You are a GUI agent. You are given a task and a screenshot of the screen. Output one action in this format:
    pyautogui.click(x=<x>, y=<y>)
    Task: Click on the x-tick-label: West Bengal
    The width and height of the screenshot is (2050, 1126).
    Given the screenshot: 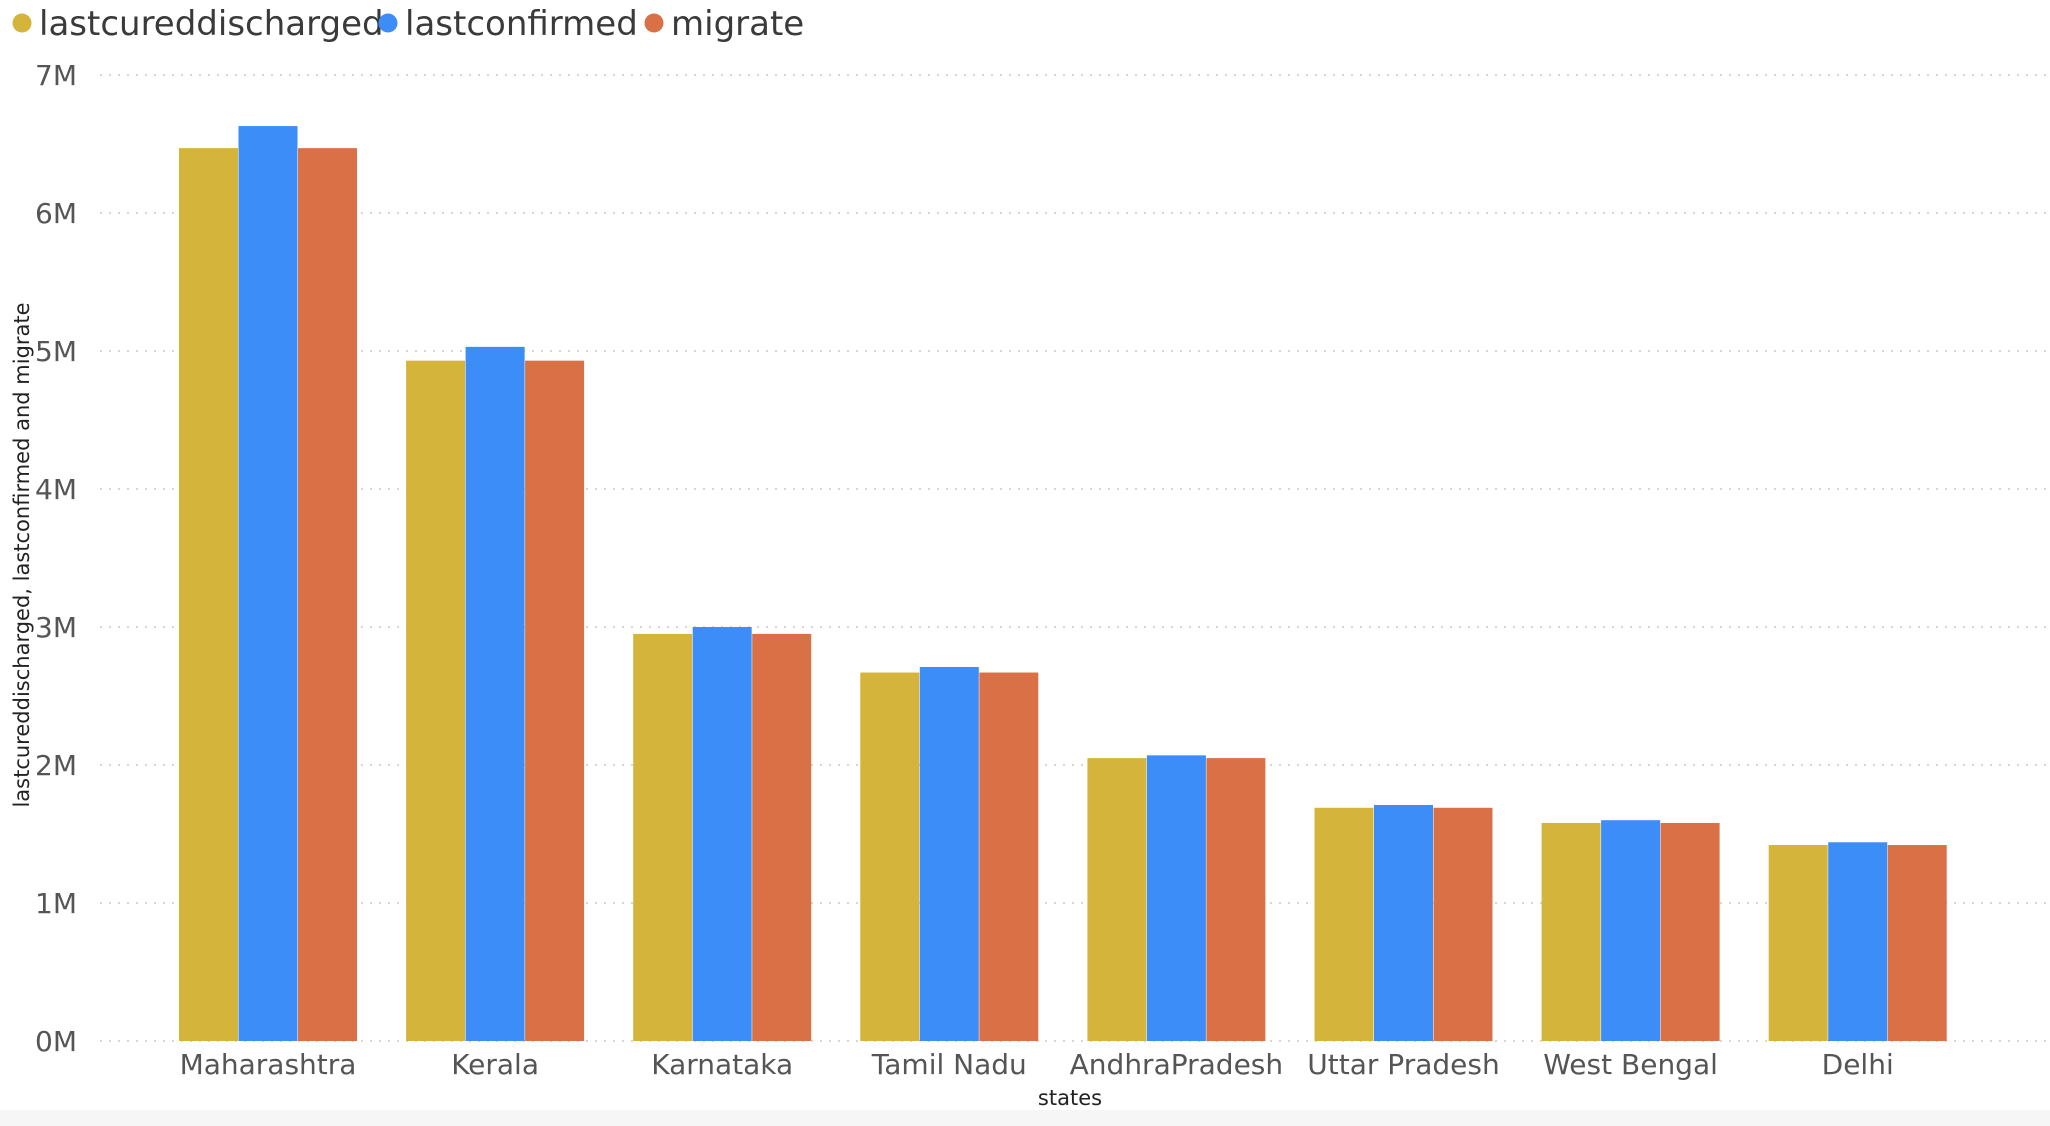 What is the action you would take?
    pyautogui.click(x=1630, y=1064)
    